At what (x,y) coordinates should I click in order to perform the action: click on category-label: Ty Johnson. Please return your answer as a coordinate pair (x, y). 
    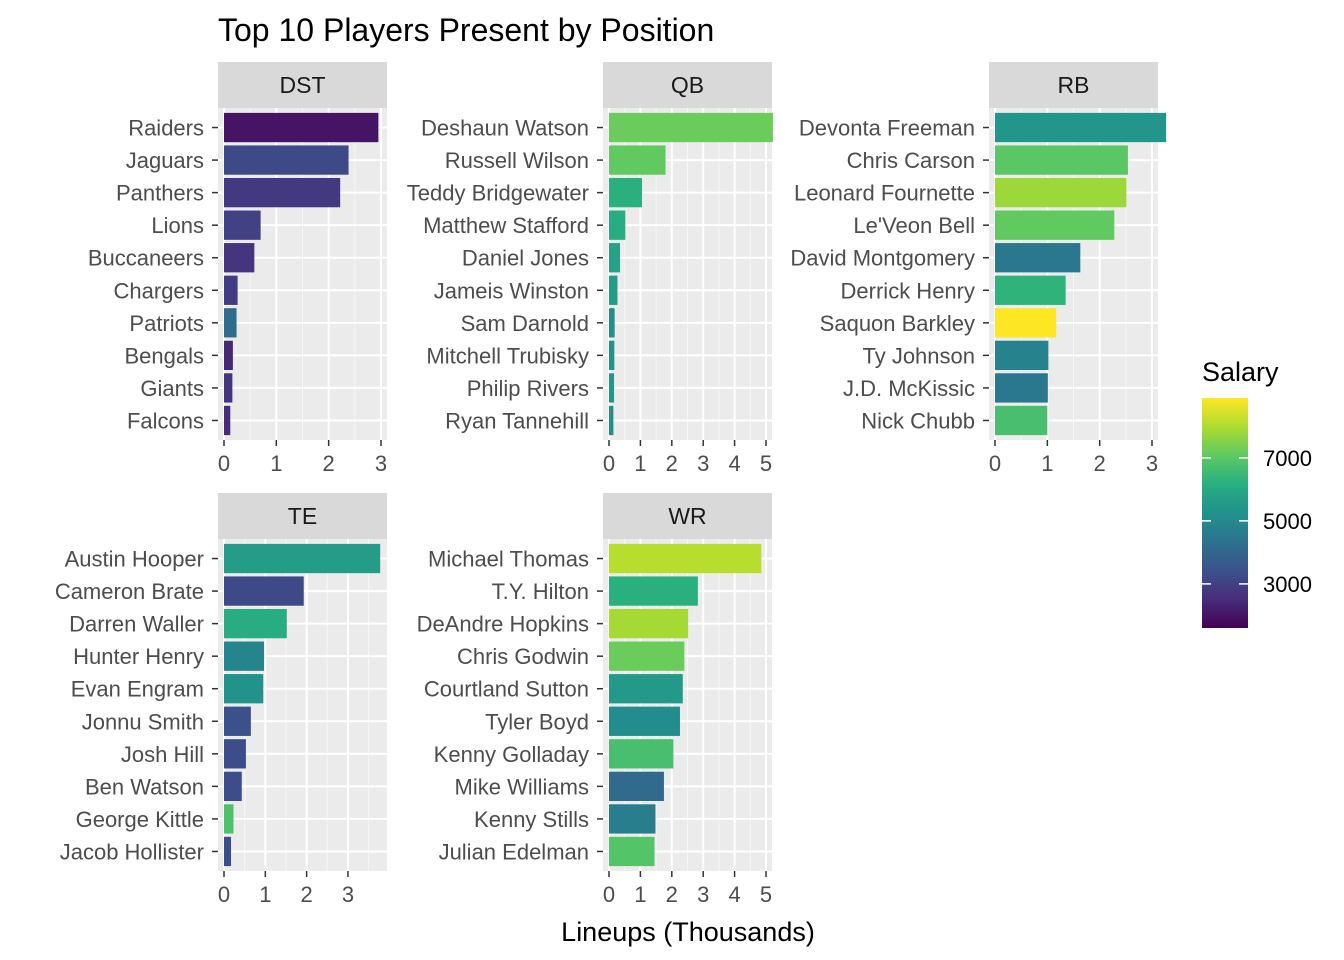
    Looking at the image, I should click on (918, 355).